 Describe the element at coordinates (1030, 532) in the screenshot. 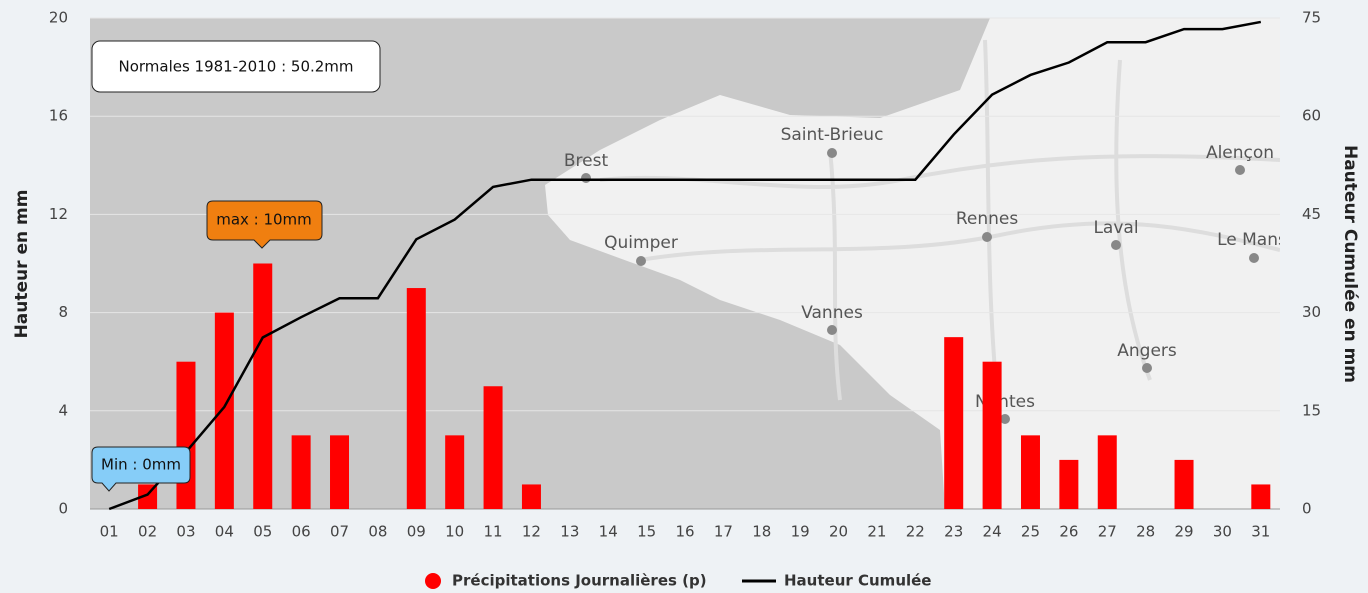

I see `x-tick-label: 25` at that location.